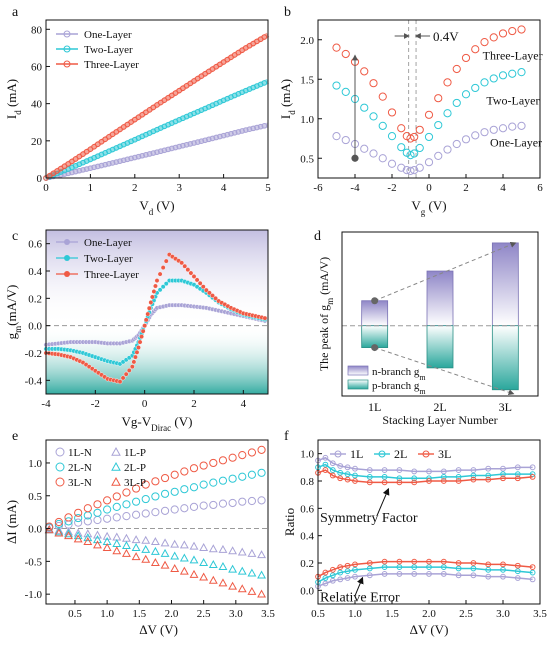 The width and height of the screenshot is (550, 647). What do you see at coordinates (400, 454) in the screenshot?
I see `legend-label: 2L` at bounding box center [400, 454].